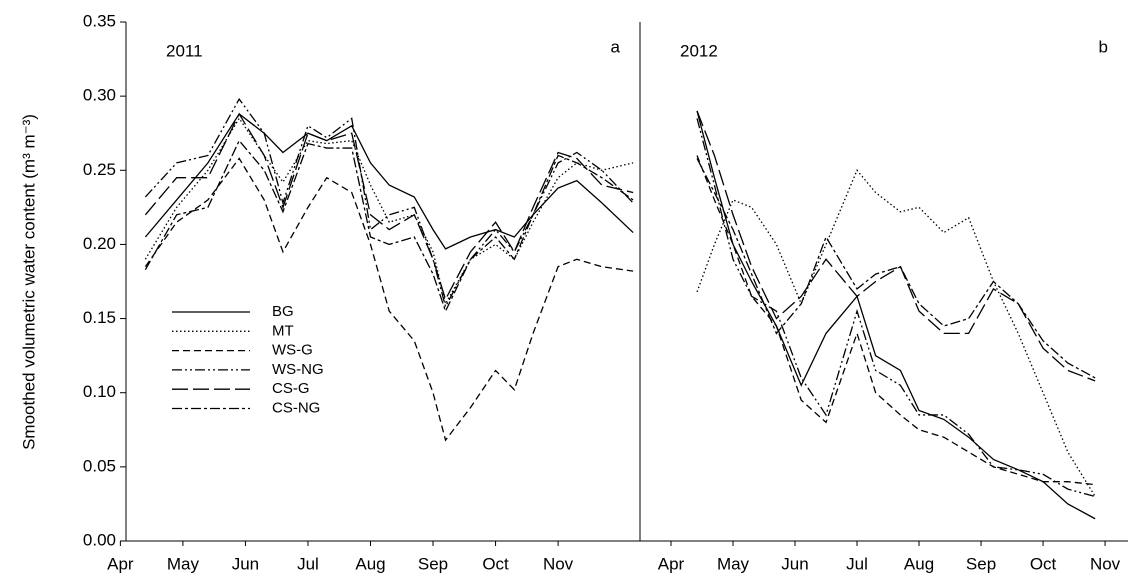 This screenshot has width=1133, height=586. What do you see at coordinates (283, 311) in the screenshot?
I see `legend-label: BG` at bounding box center [283, 311].